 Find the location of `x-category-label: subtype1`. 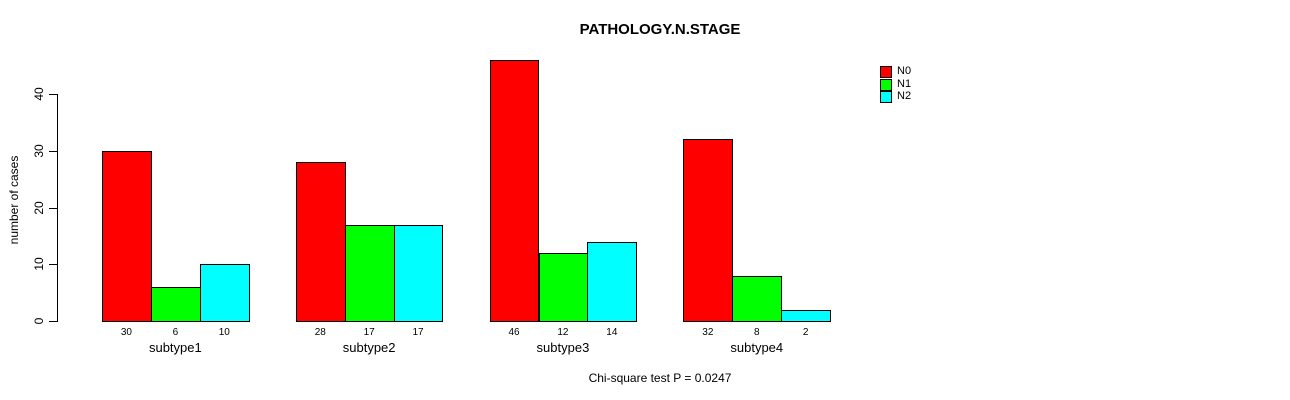

x-category-label: subtype1 is located at coordinates (175, 347).